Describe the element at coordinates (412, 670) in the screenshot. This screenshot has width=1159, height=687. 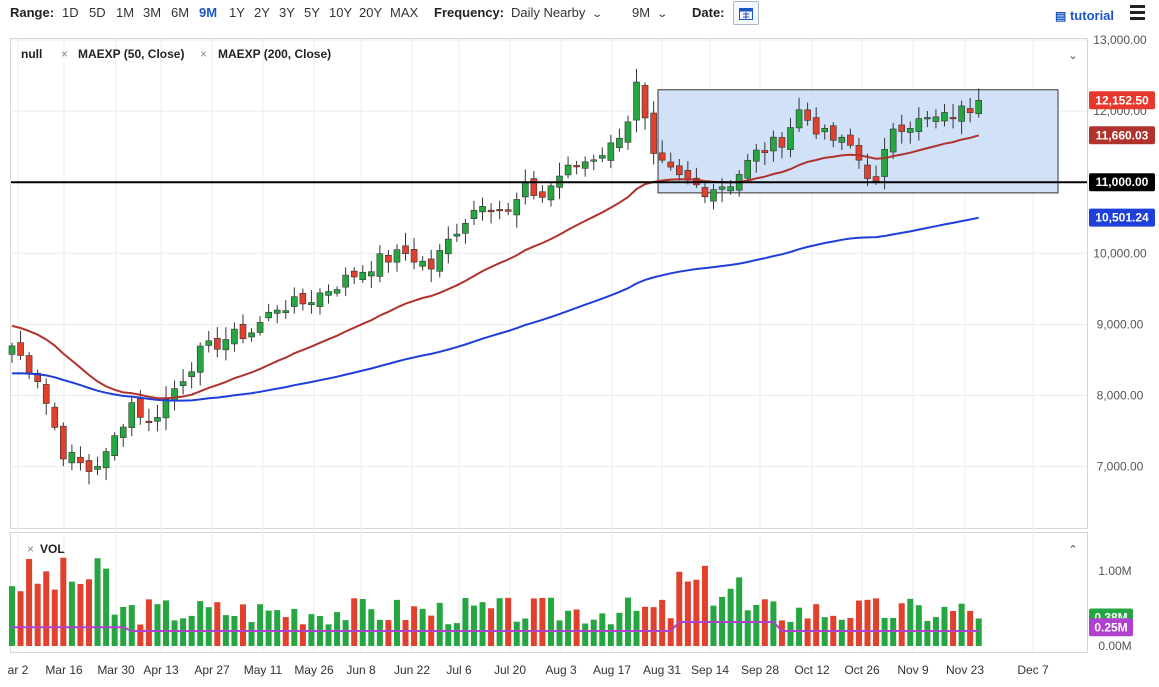
I see `x-tick-label: Jun 22` at that location.